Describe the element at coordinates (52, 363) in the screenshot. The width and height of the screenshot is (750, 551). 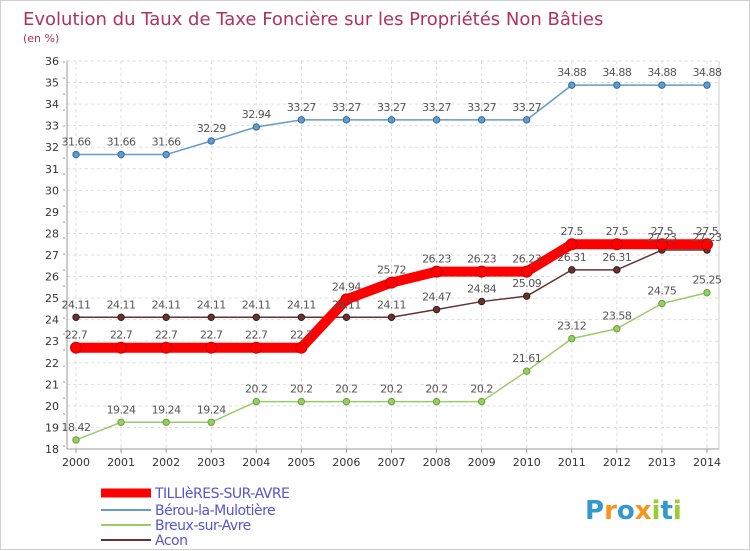
I see `y-tick-label: 22` at that location.